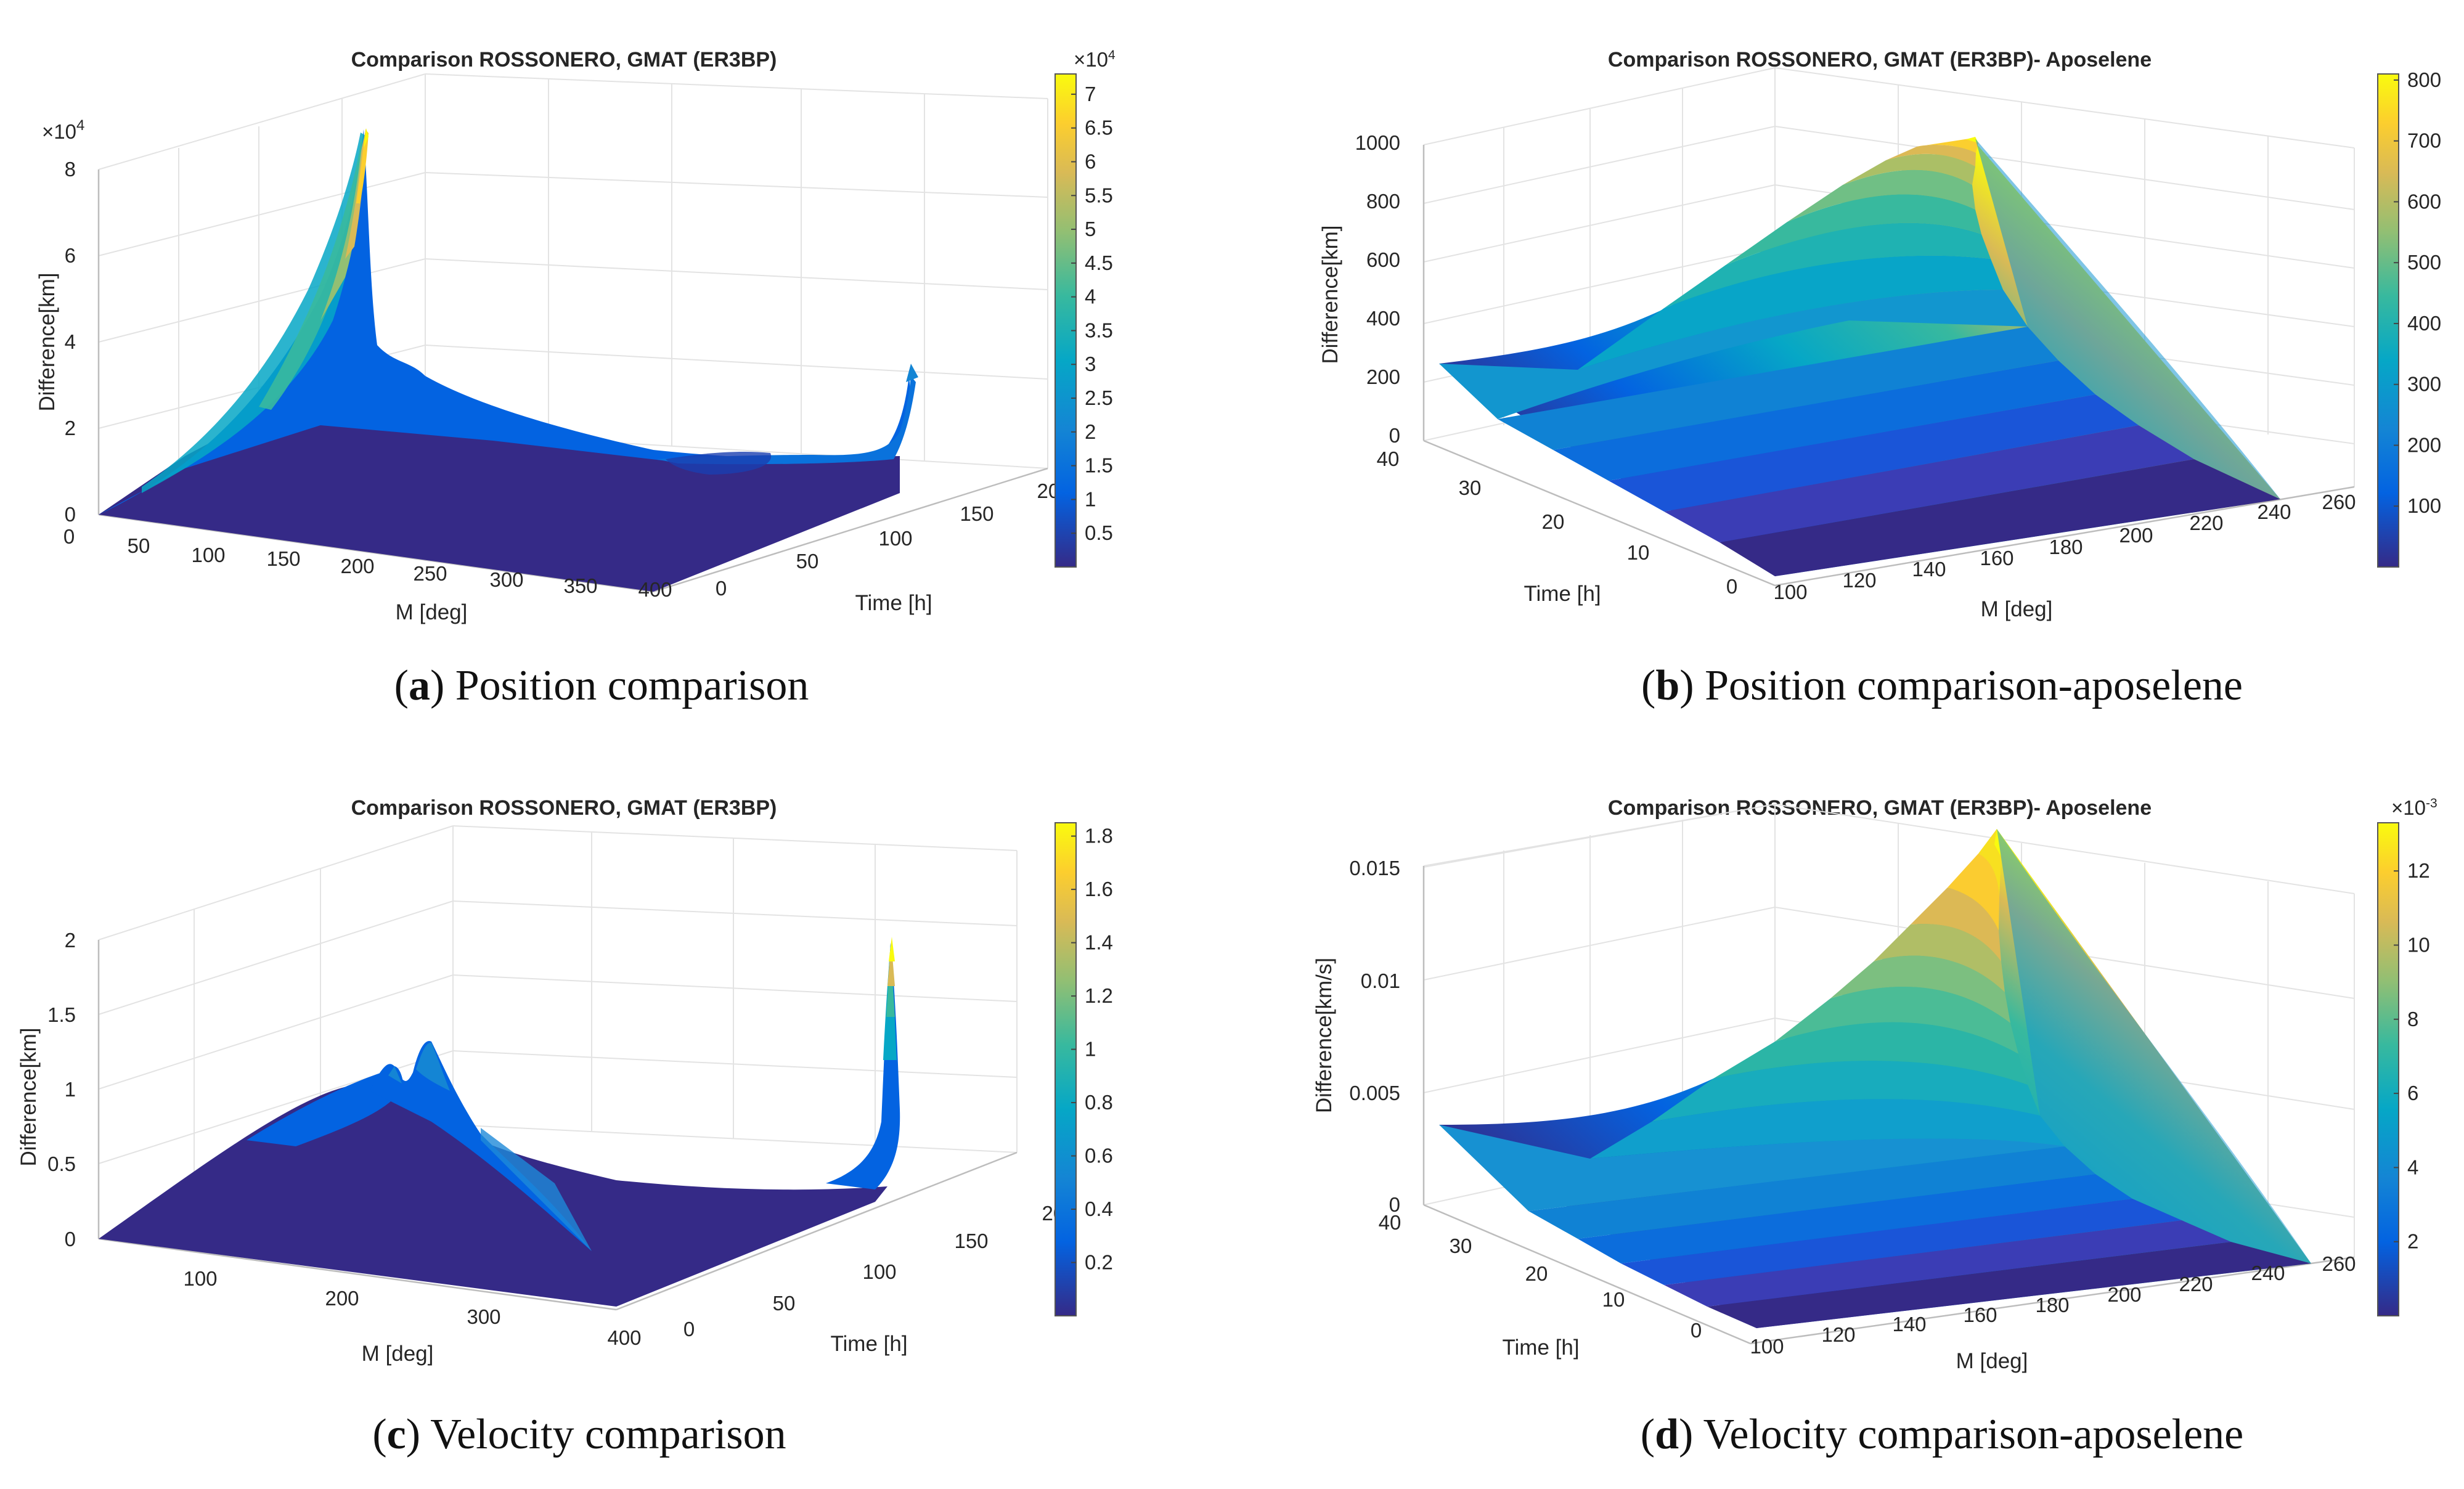  What do you see at coordinates (69, 536) in the screenshot?
I see `x-tick: 0` at bounding box center [69, 536].